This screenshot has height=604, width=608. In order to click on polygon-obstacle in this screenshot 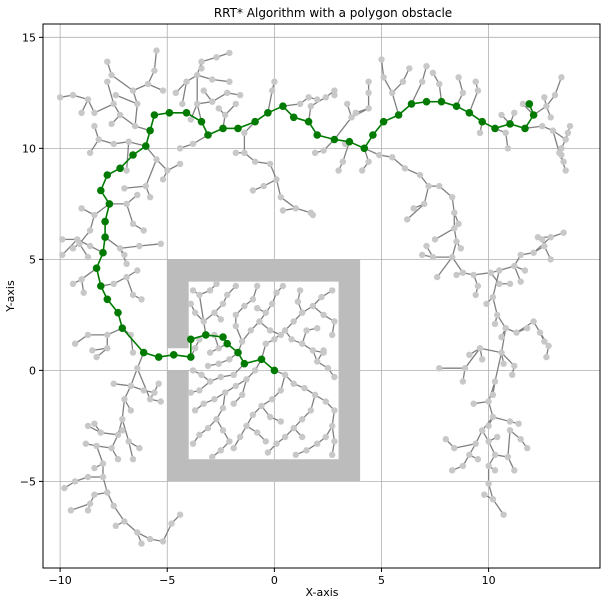, I will do `click(264, 370)`.